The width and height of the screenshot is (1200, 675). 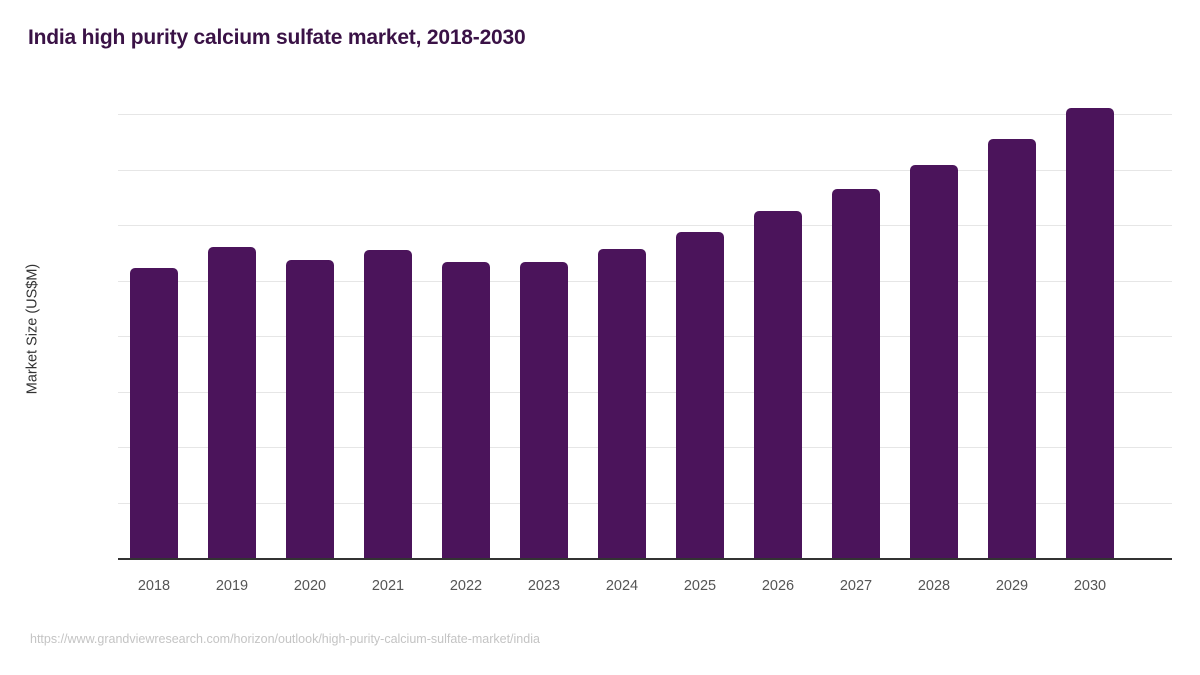 I want to click on y-axis-title-label: Market Size (US$M), so click(x=32, y=329).